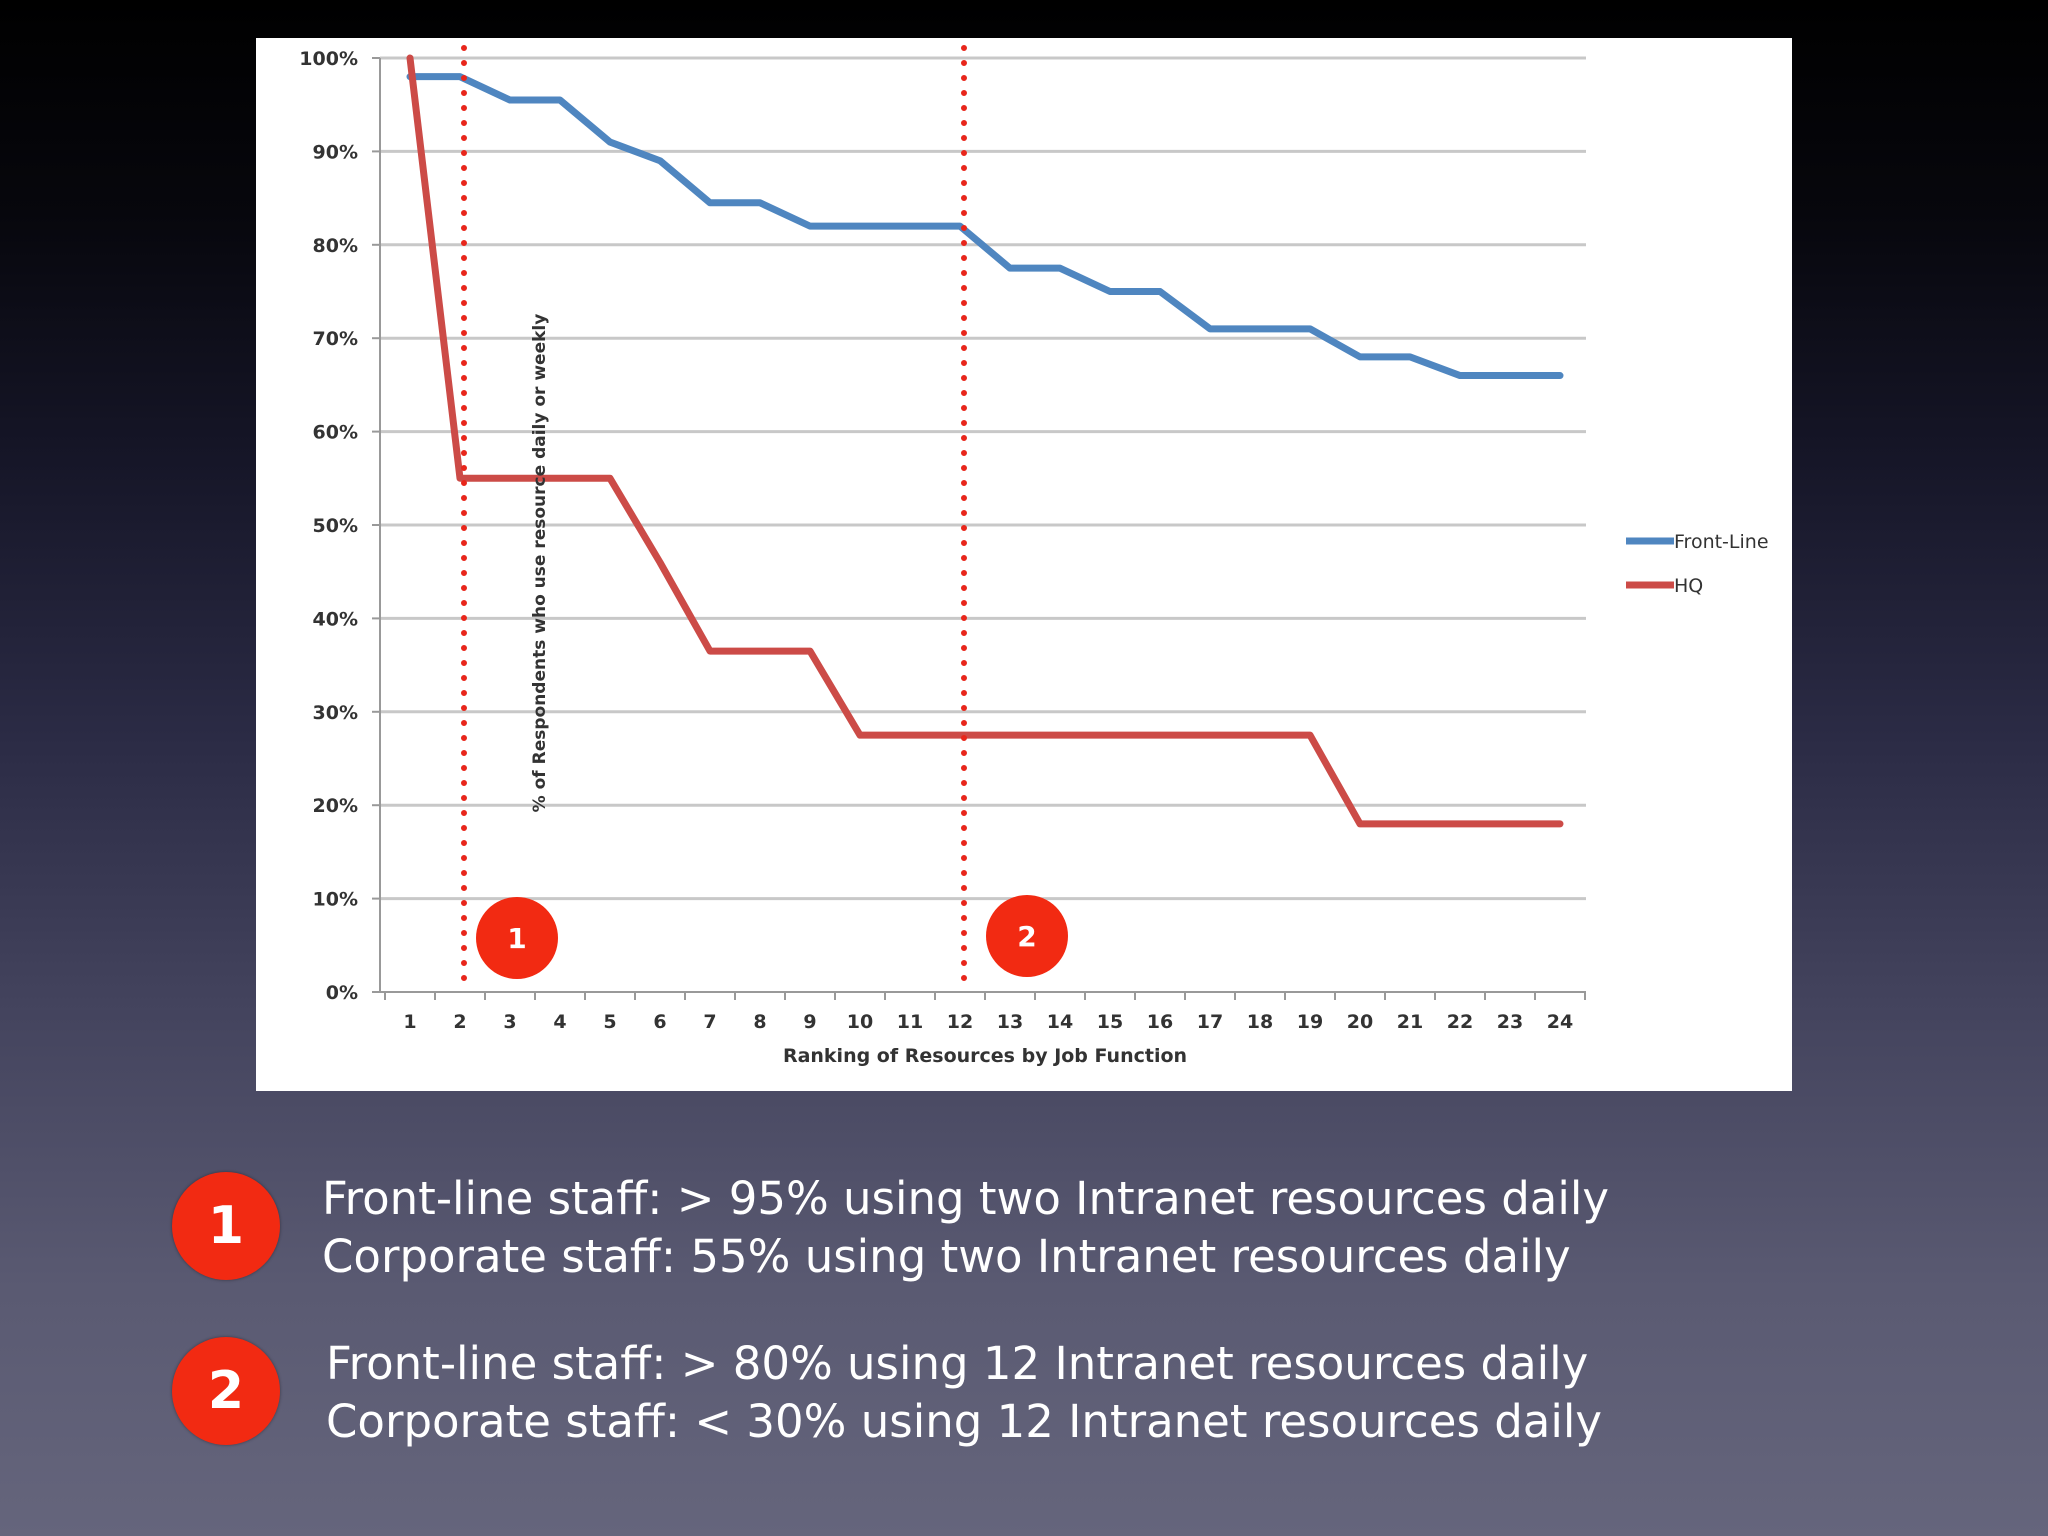 The image size is (2048, 1536). What do you see at coordinates (342, 993) in the screenshot?
I see `y-tick-label: 0%` at bounding box center [342, 993].